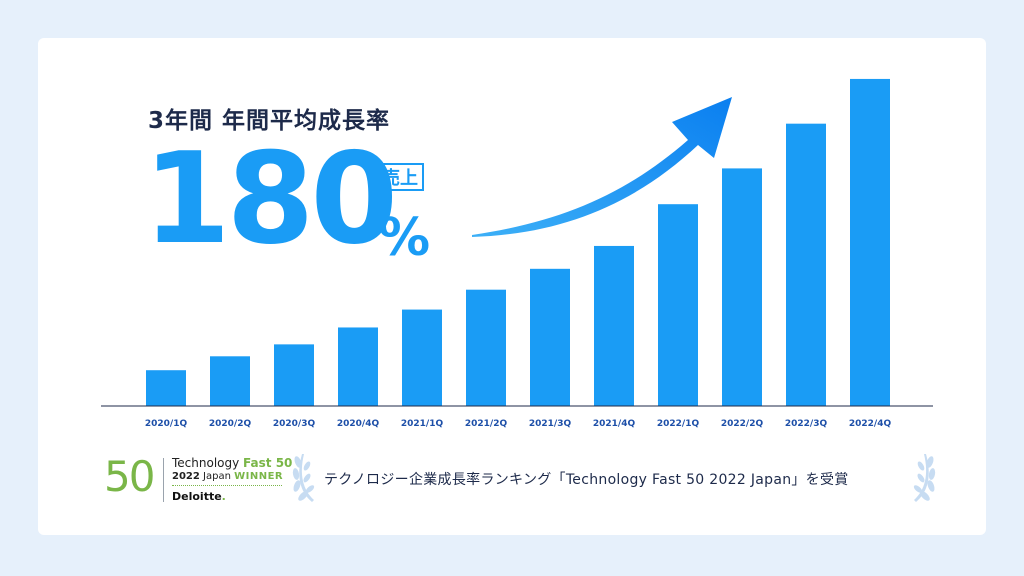  Describe the element at coordinates (422, 424) in the screenshot. I see `x-tick-label: 2021/1Q` at that location.